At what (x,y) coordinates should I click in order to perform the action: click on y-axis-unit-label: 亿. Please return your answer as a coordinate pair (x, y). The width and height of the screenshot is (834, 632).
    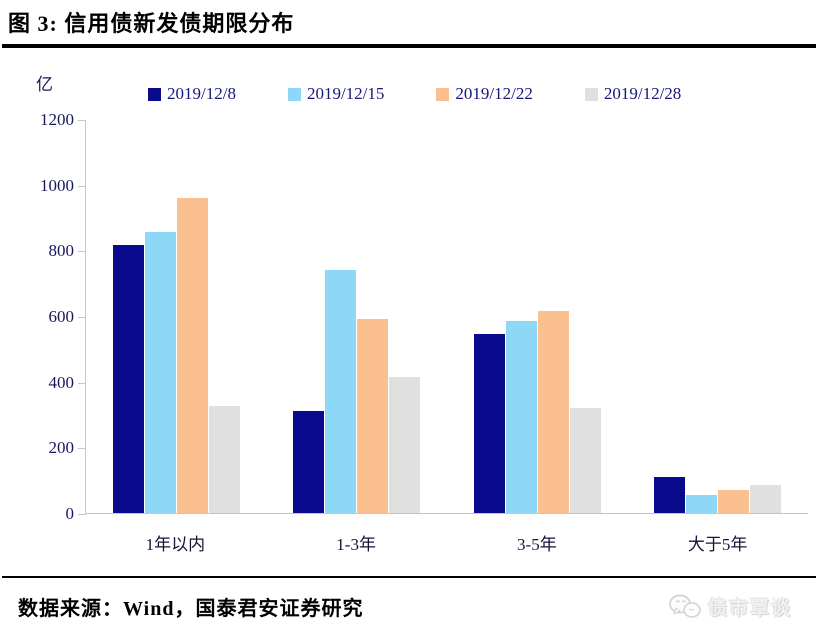
    Looking at the image, I should click on (44, 84).